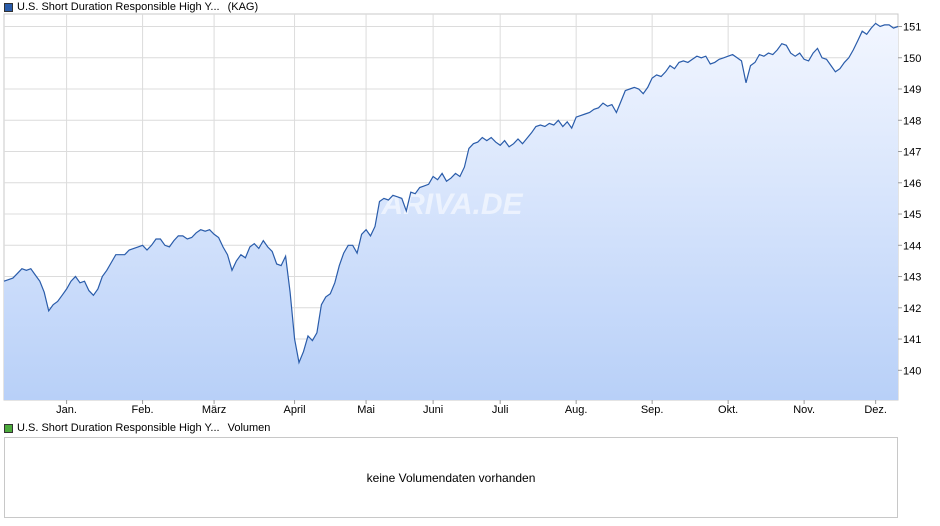 Image resolution: width=940 pixels, height=526 pixels. I want to click on x-tick-label: Feb., so click(143, 410).